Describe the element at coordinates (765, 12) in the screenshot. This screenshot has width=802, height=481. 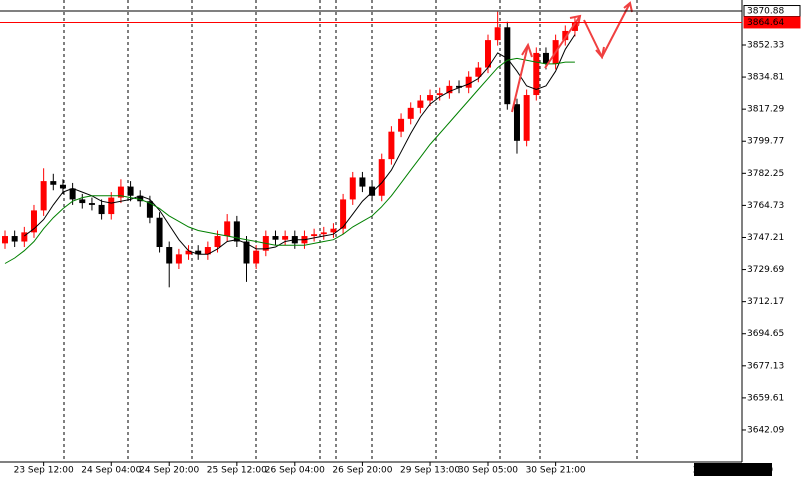
I see `price-label: 3870.88` at that location.